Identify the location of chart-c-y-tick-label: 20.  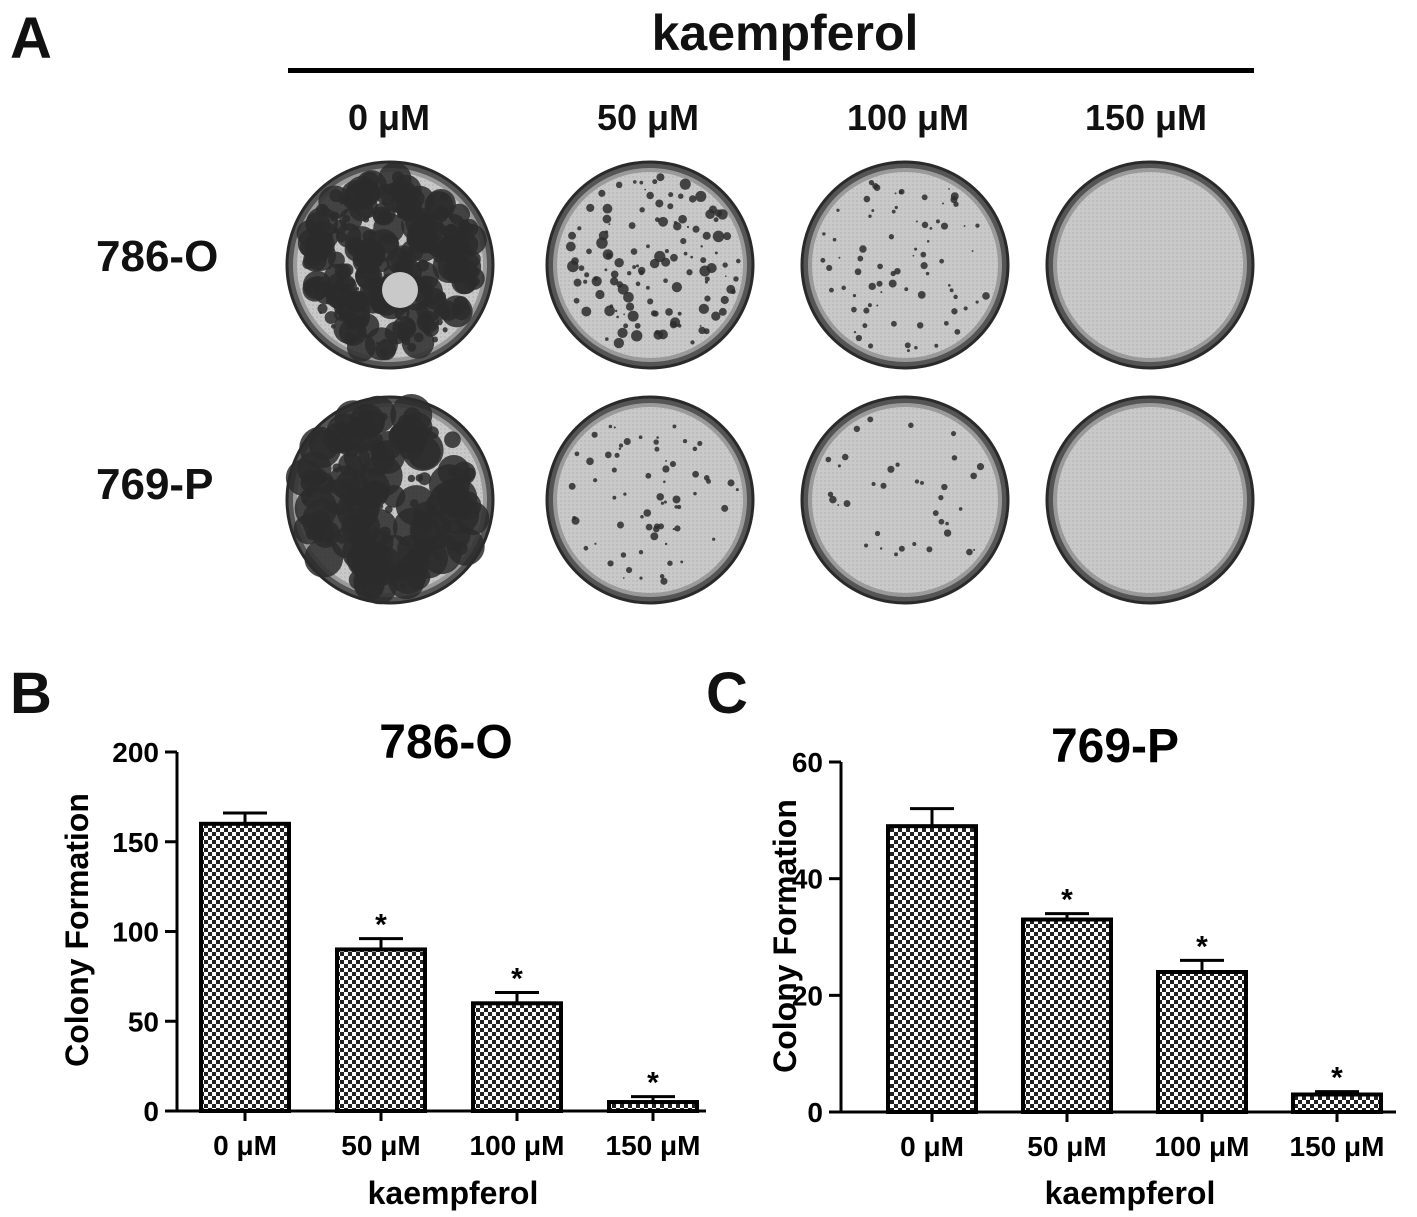
(807, 995).